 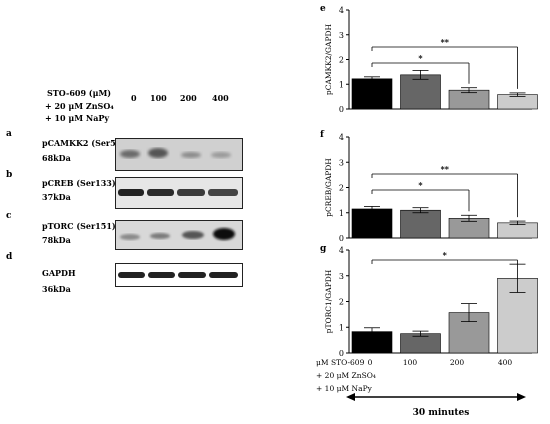 I want to click on blot-c-size: 78kDa, so click(x=56, y=240).